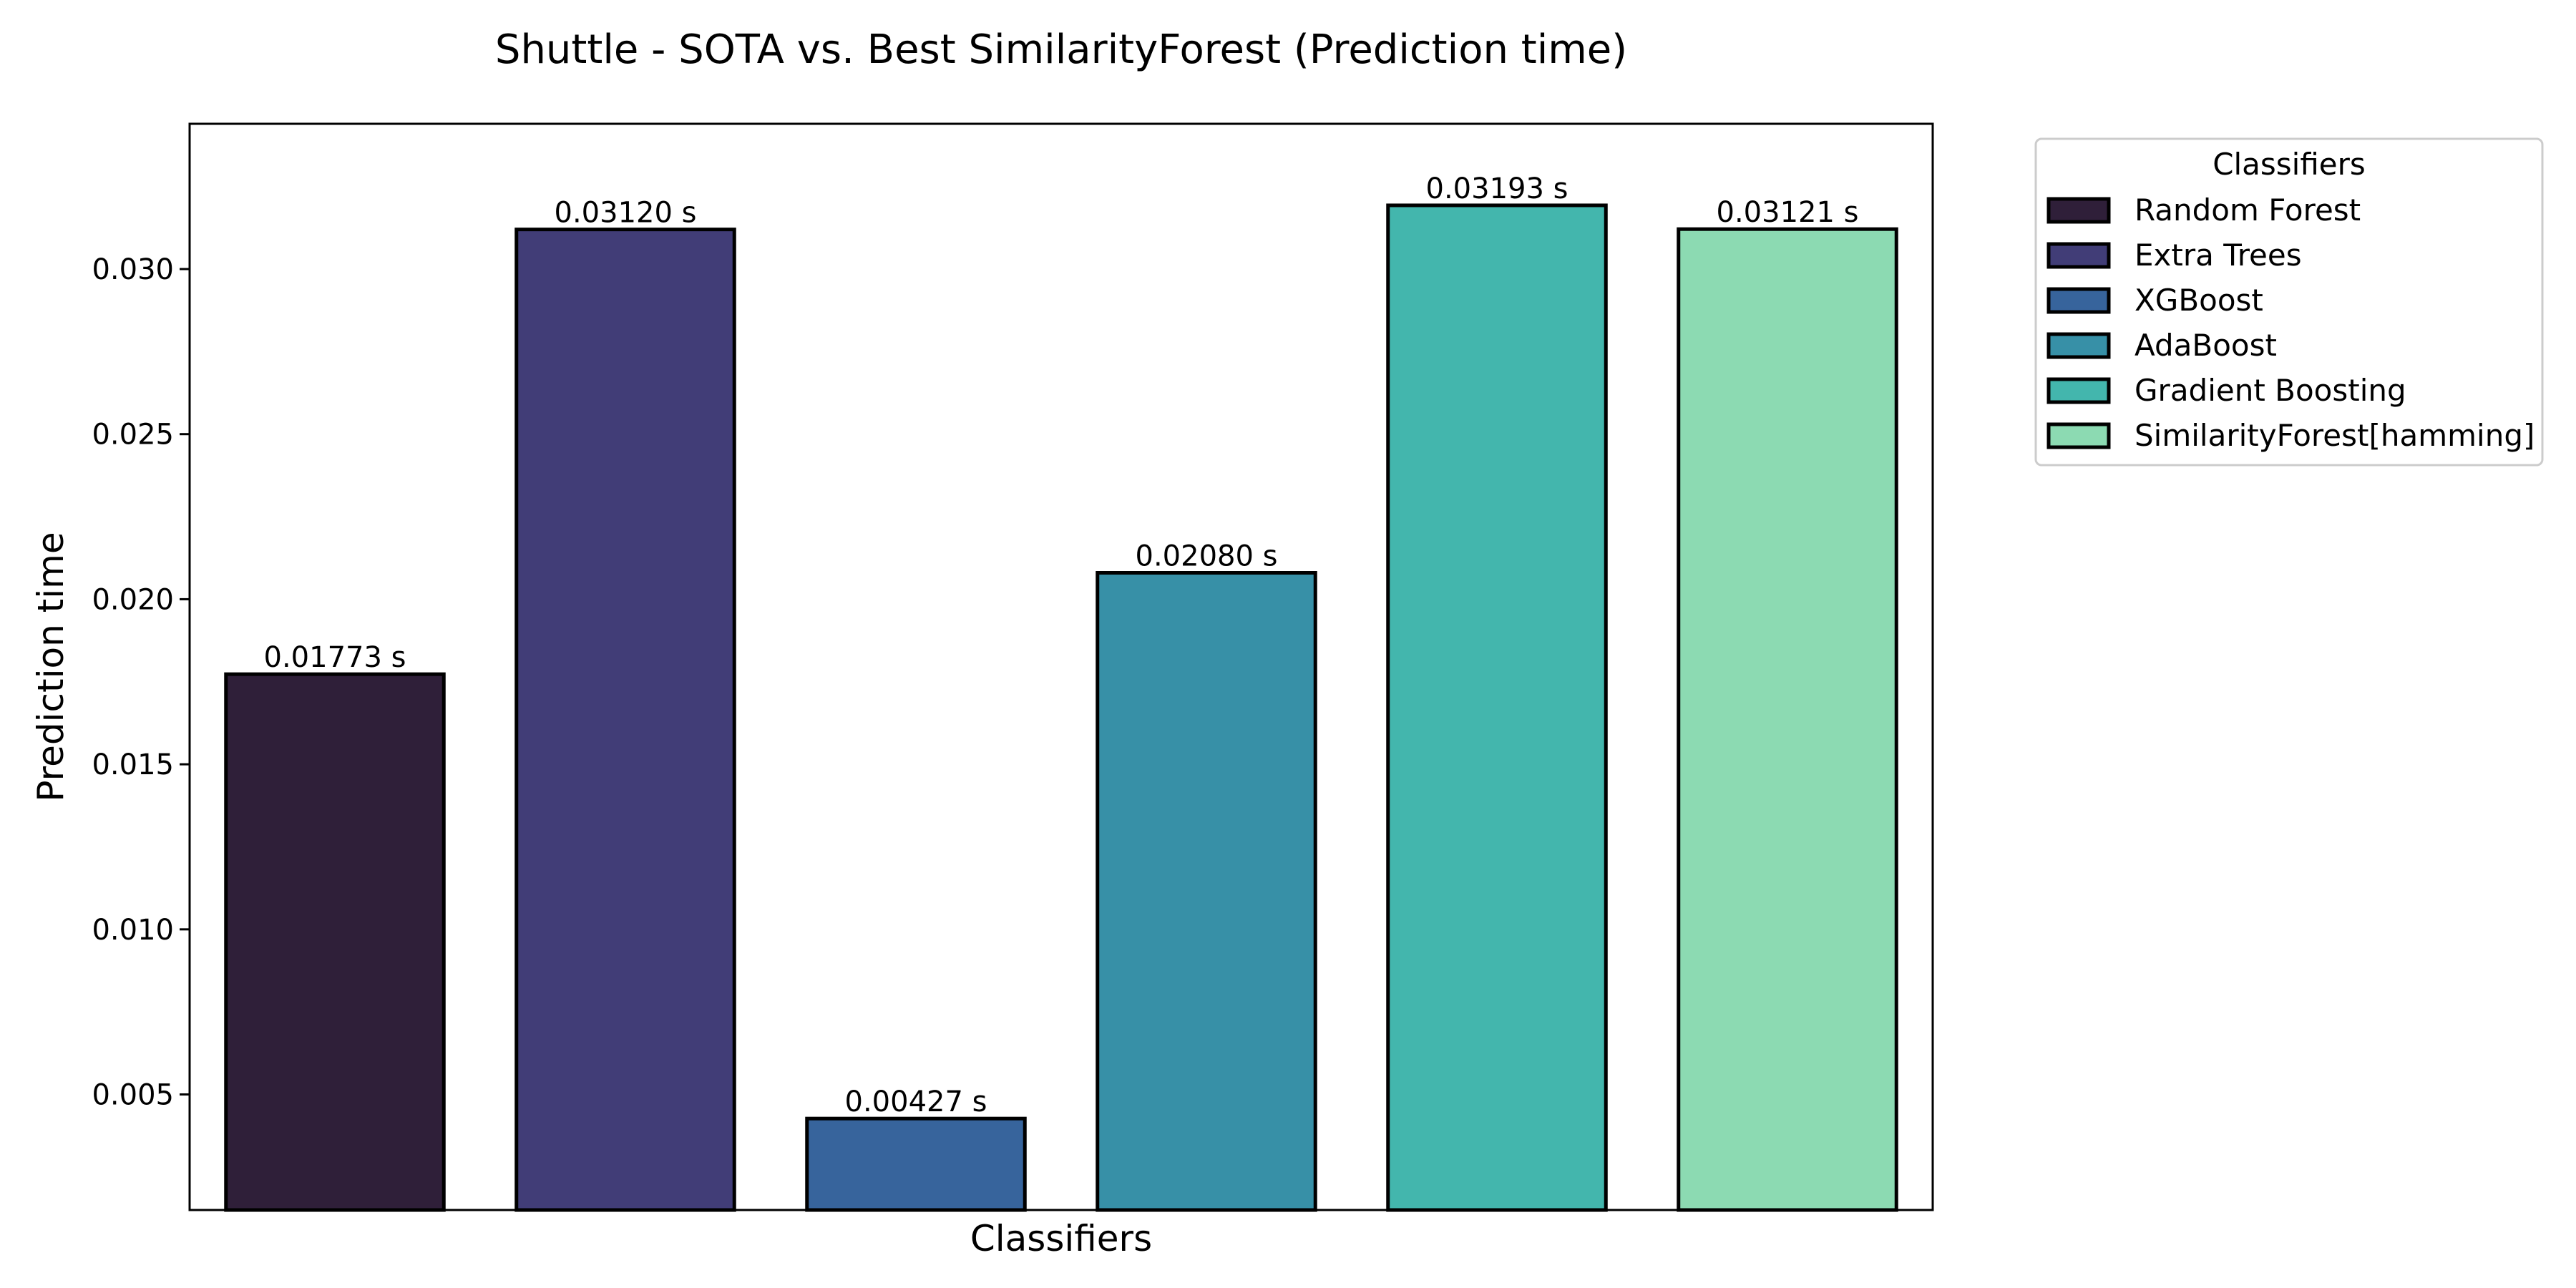 The height and width of the screenshot is (1288, 2576). I want to click on legend-box, so click(2289, 302).